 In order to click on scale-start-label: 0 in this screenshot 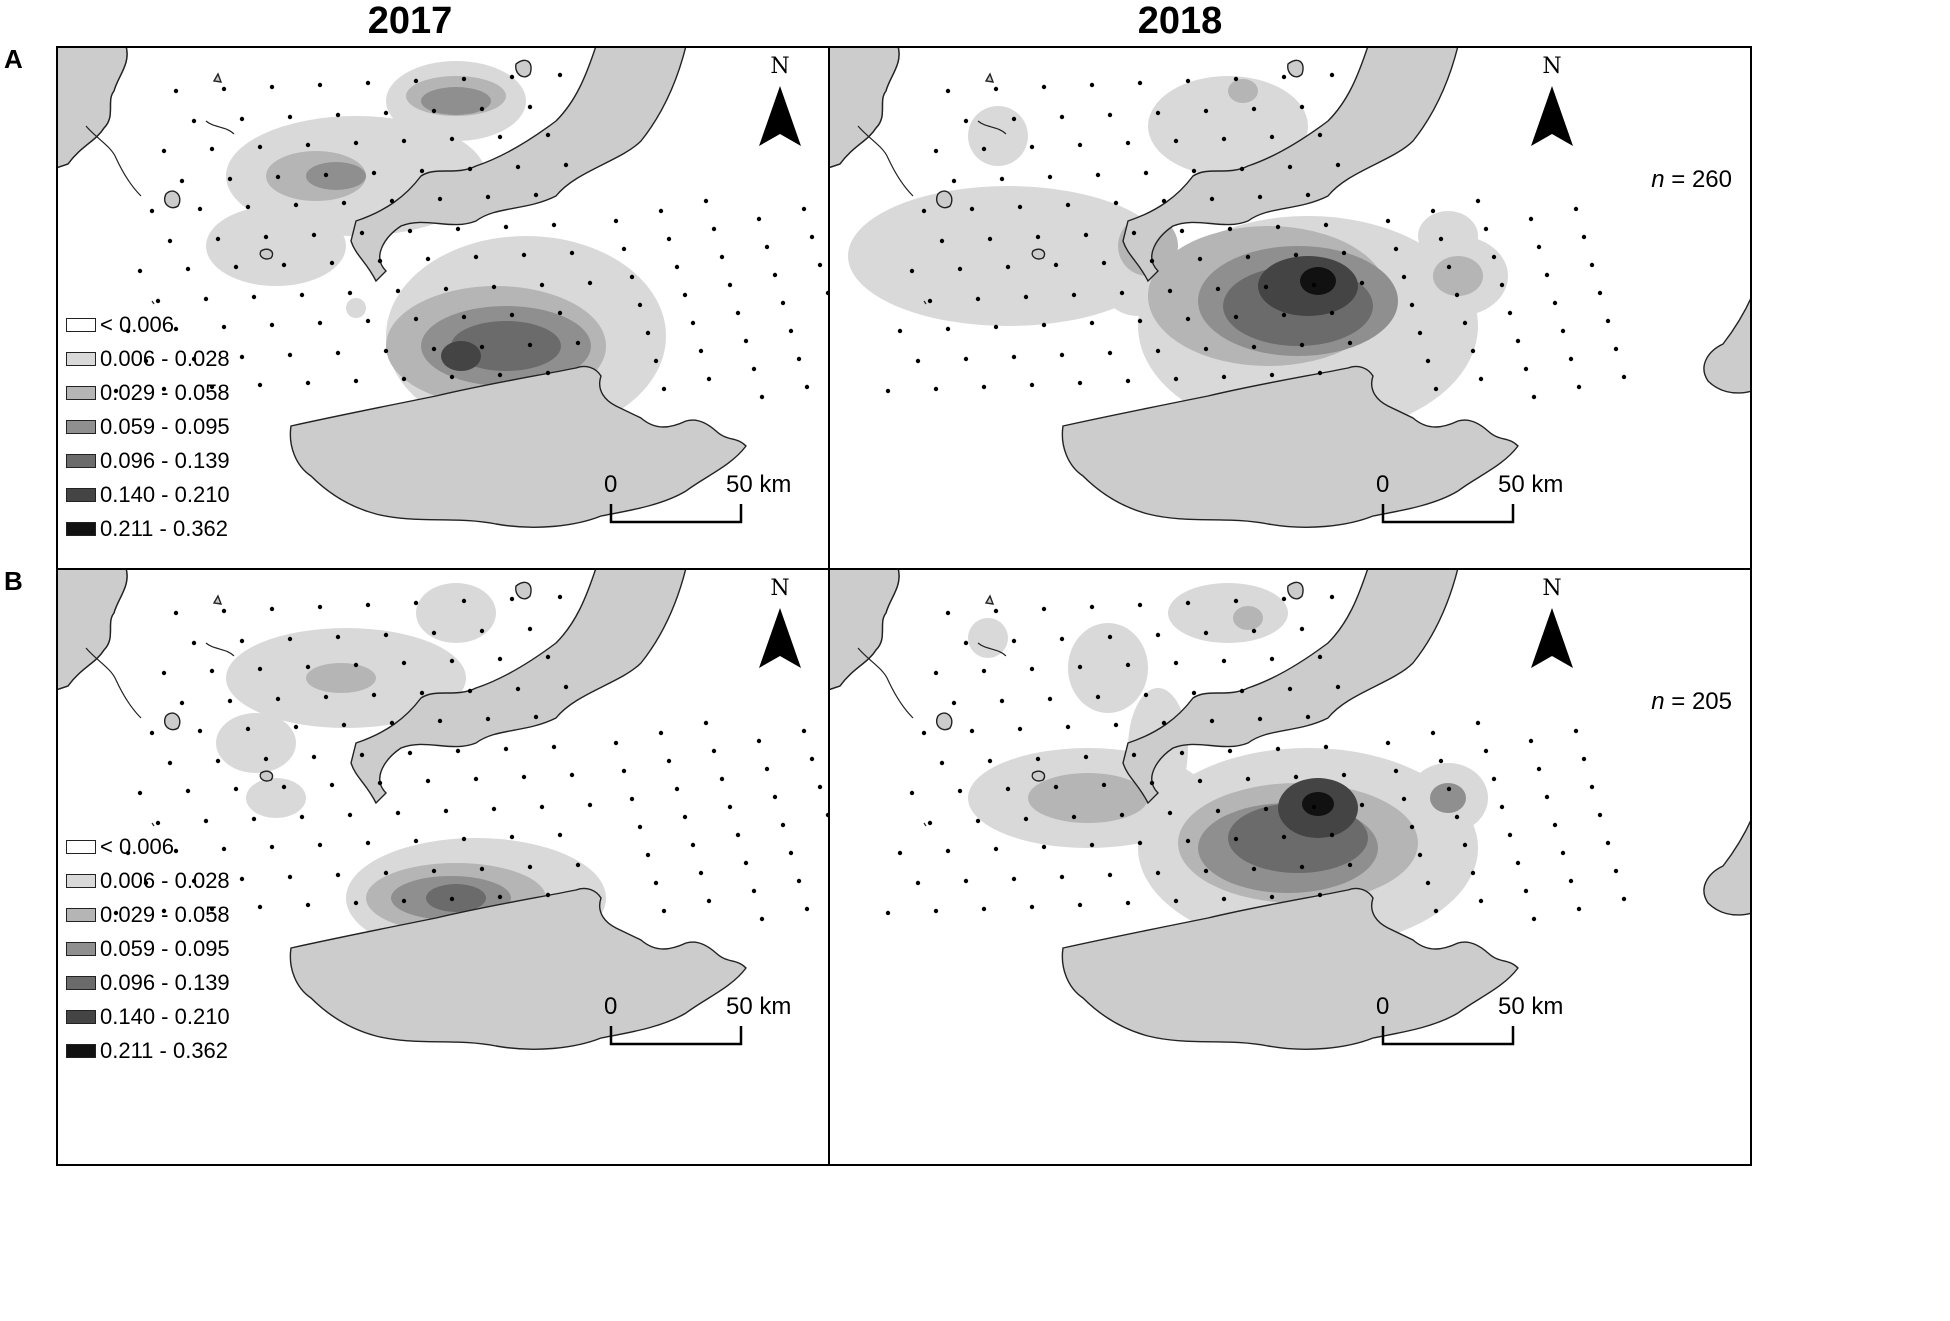, I will do `click(1383, 484)`.